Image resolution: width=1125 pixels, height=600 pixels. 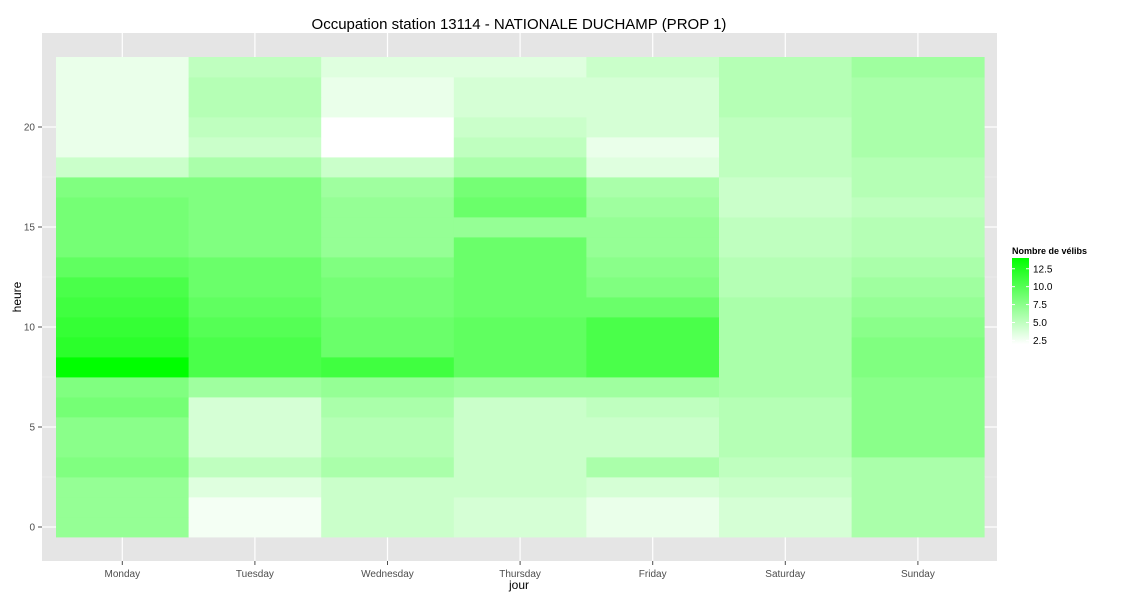 What do you see at coordinates (255, 574) in the screenshot?
I see `x-tick-label: Tuesday` at bounding box center [255, 574].